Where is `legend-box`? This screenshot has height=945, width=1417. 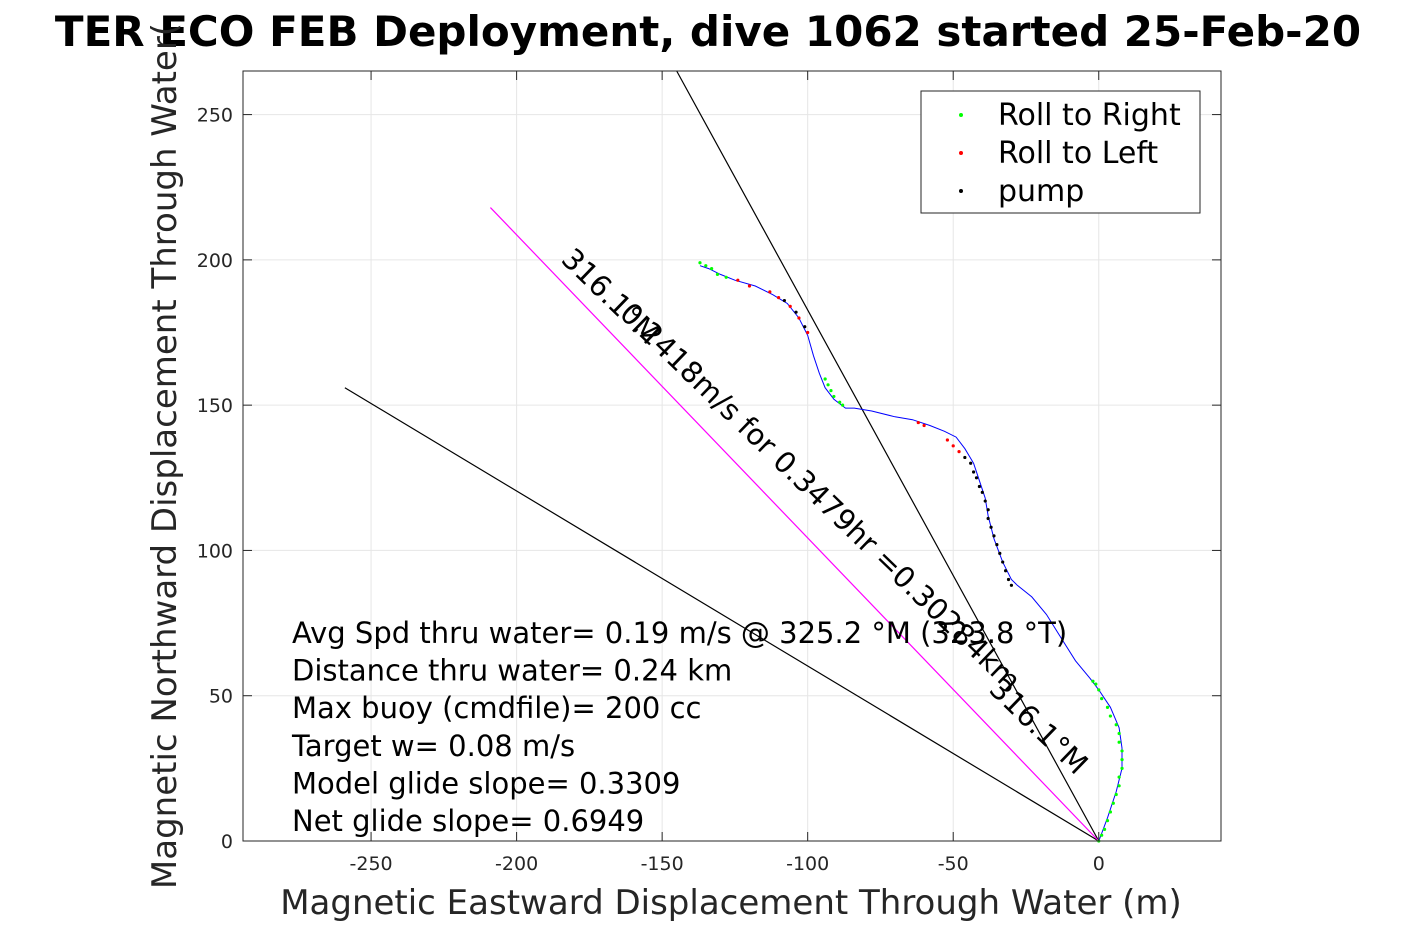 legend-box is located at coordinates (1060, 152).